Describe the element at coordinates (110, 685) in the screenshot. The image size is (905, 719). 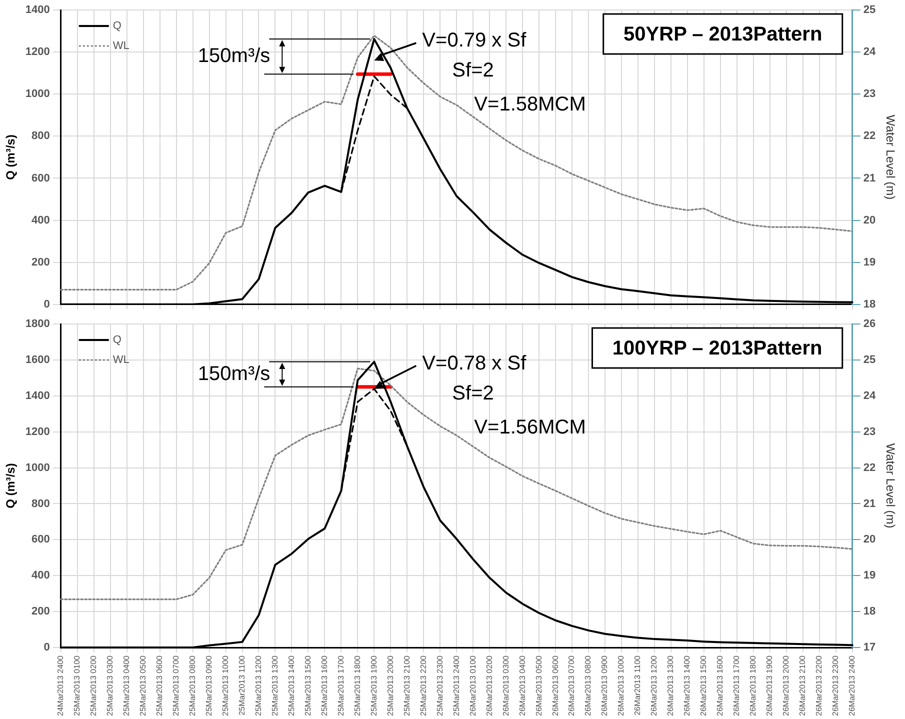
I see `x-tick-label: 25Mar2013 0300` at that location.